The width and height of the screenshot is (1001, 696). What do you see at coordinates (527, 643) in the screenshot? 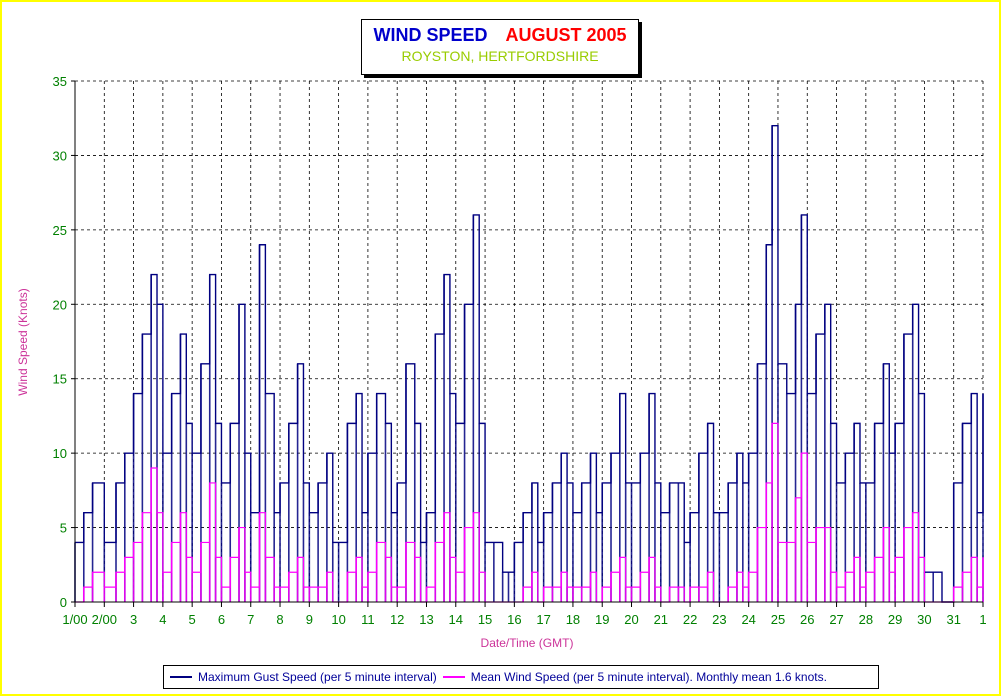
I see `x-axis-label: Date/Time (GMT)` at bounding box center [527, 643].